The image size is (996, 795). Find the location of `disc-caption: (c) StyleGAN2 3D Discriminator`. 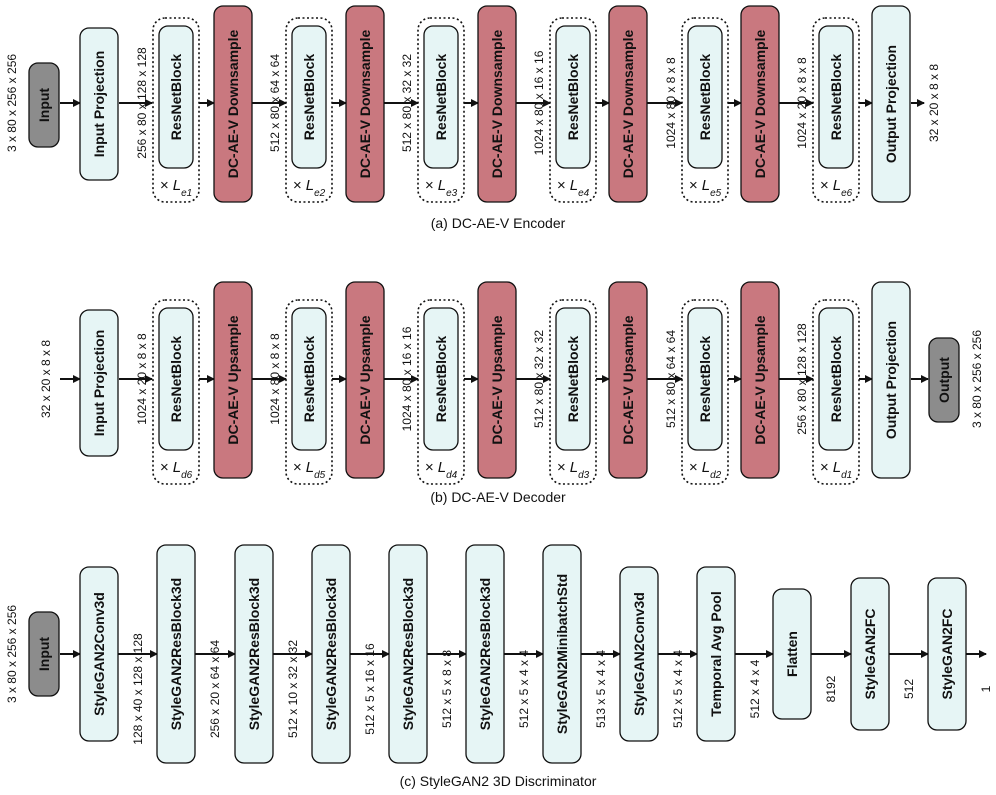

disc-caption: (c) StyleGAN2 3D Discriminator is located at coordinates (498, 781).